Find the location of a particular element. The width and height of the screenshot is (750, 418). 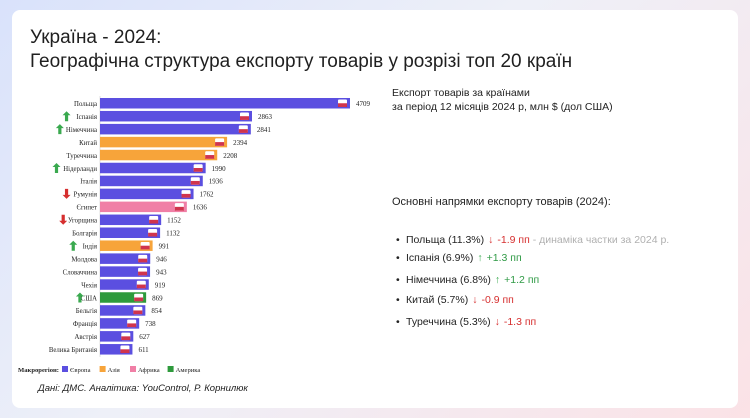

direction-label: Туреччина (5.3%) is located at coordinates (448, 322).